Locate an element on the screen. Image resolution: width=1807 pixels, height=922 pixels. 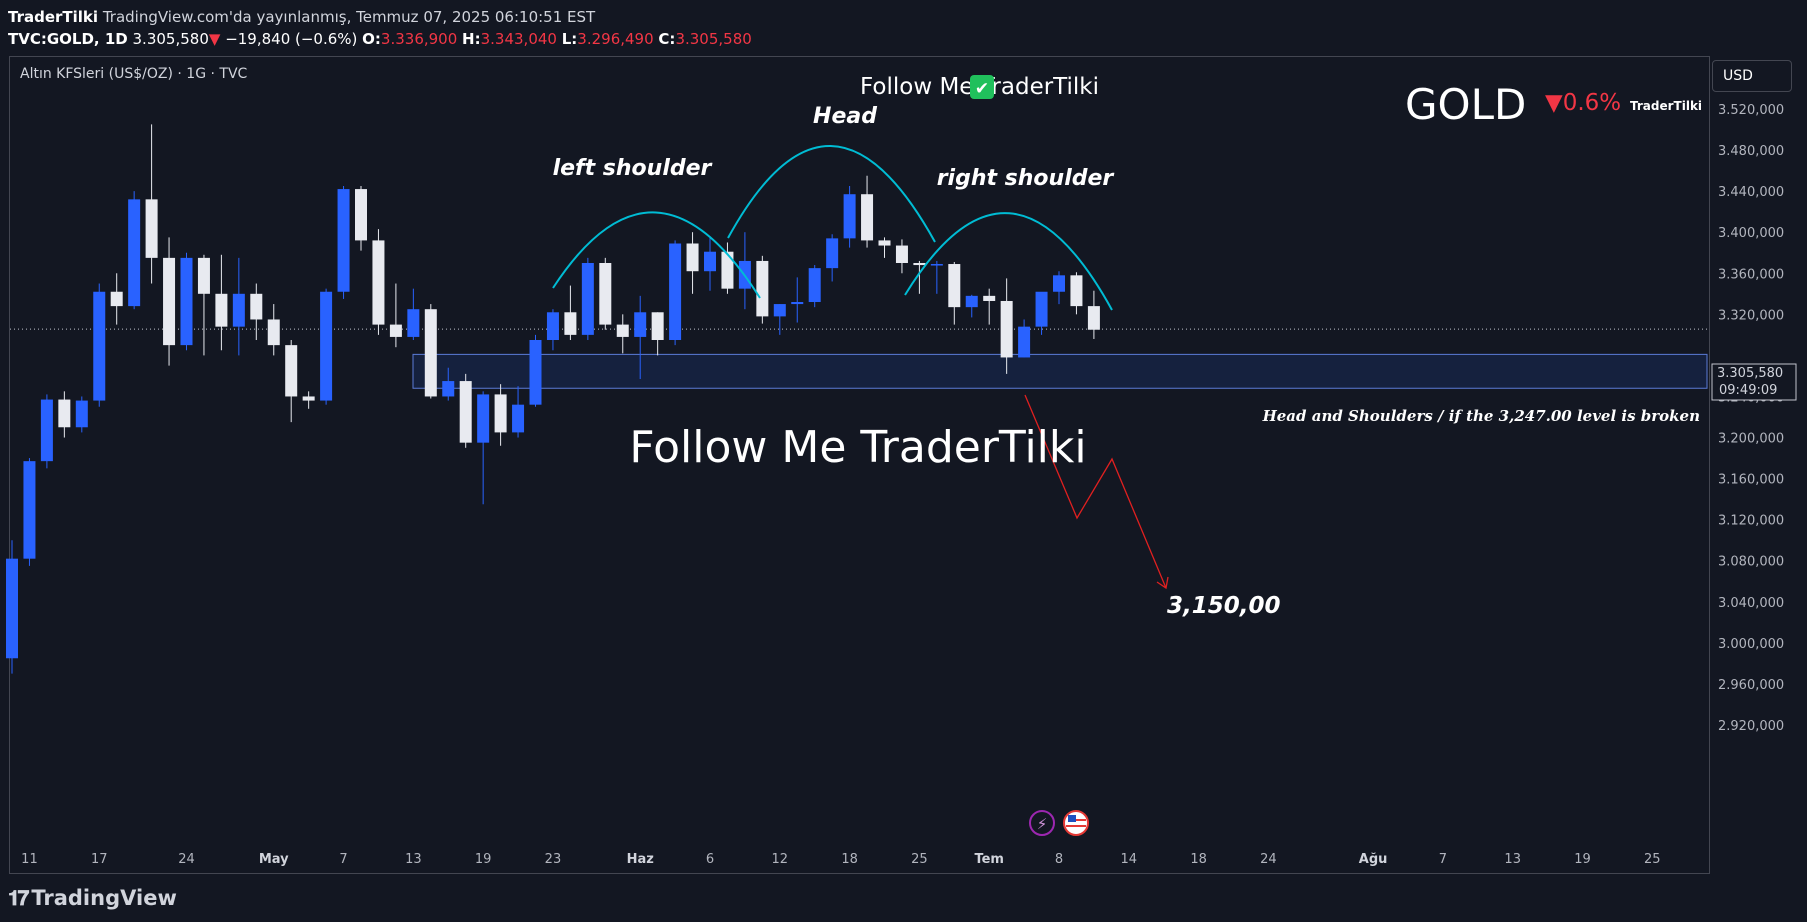
close-label: C: is located at coordinates (667, 39).